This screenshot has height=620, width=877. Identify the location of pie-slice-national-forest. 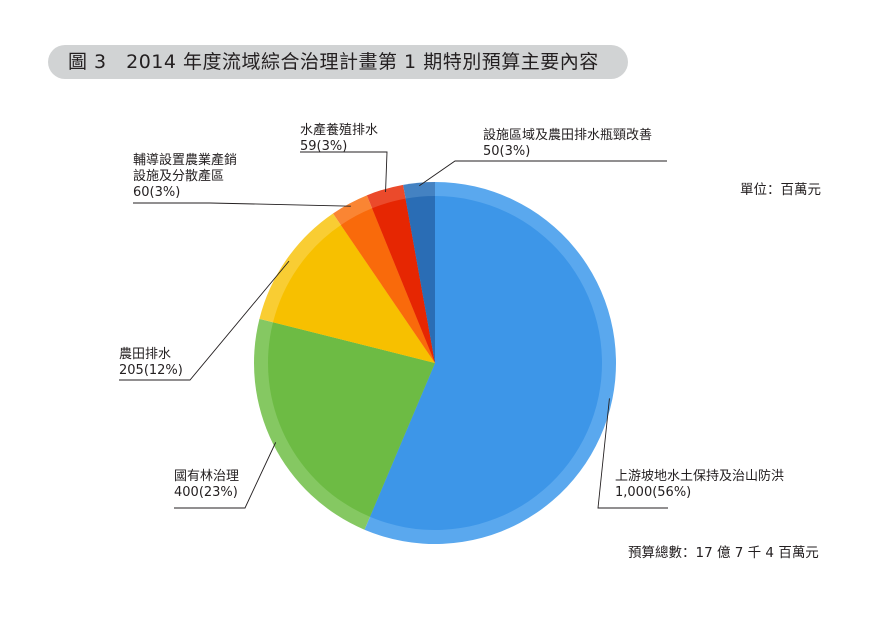
(351, 419).